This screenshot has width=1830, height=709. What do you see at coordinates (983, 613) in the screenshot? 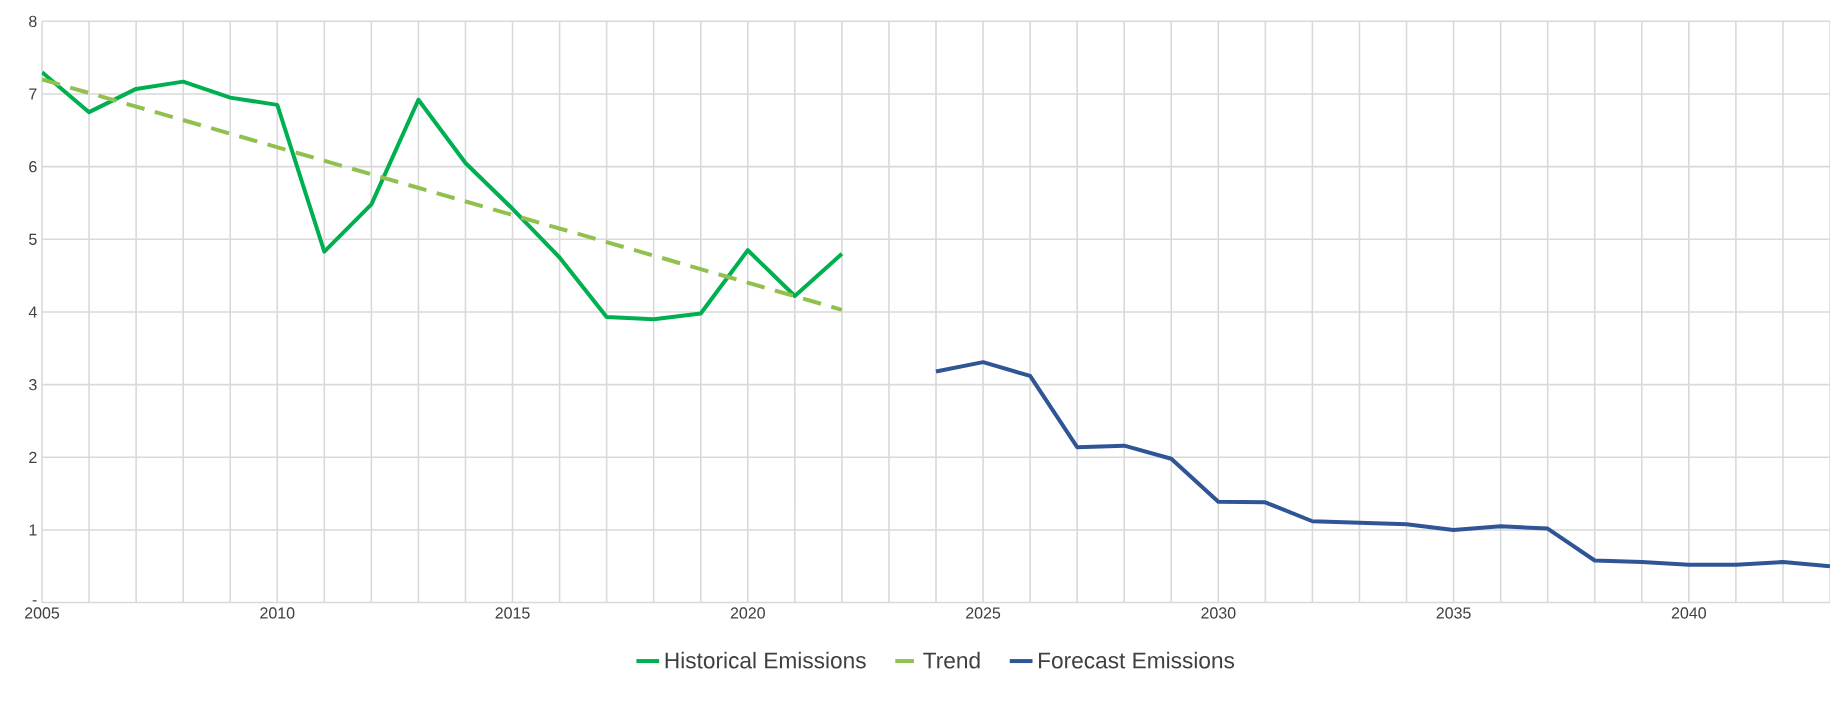
I see `x-tick-label: 2025` at bounding box center [983, 613].